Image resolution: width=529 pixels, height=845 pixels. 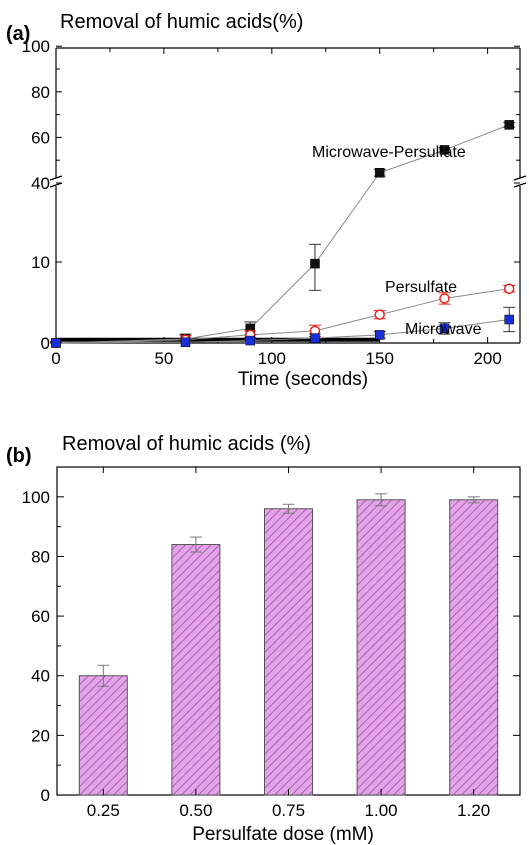 I want to click on panel-b-label: (b), so click(x=19, y=456).